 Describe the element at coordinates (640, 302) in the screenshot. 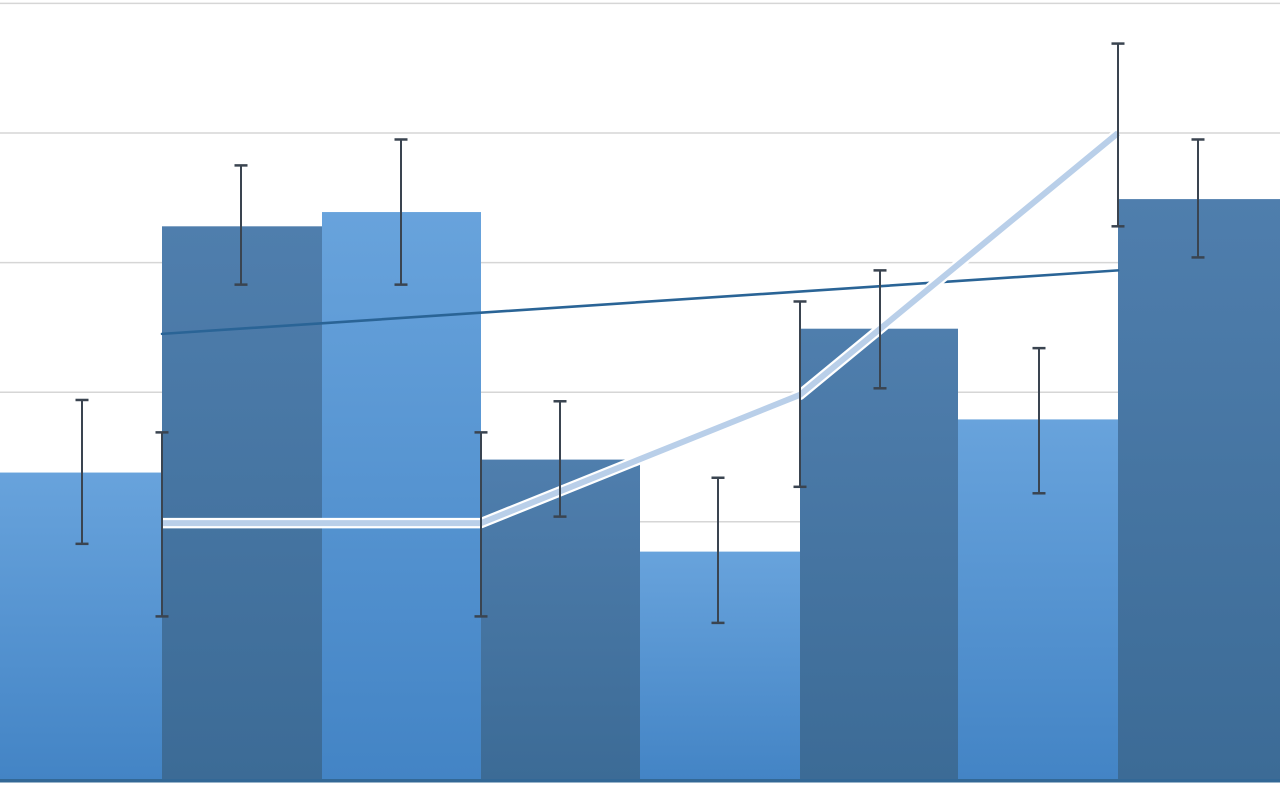

I see `thin-trend-line` at that location.